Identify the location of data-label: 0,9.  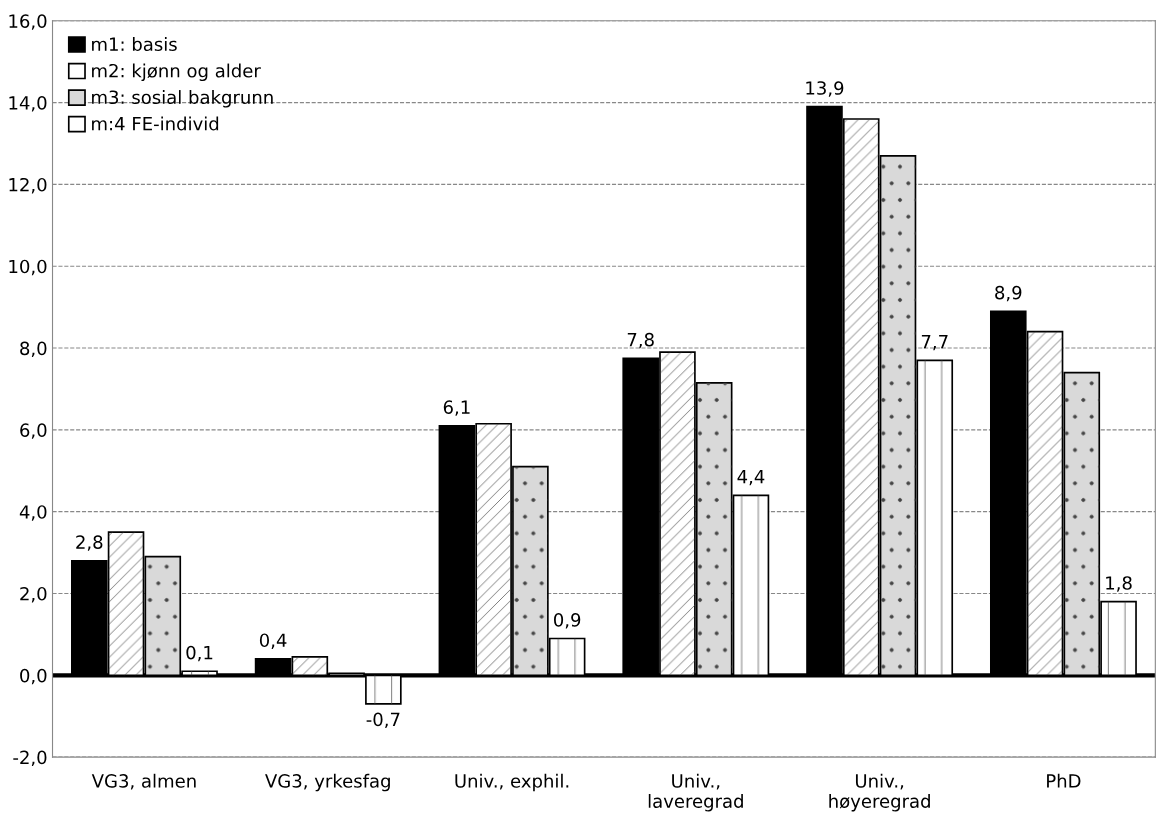
(567, 621).